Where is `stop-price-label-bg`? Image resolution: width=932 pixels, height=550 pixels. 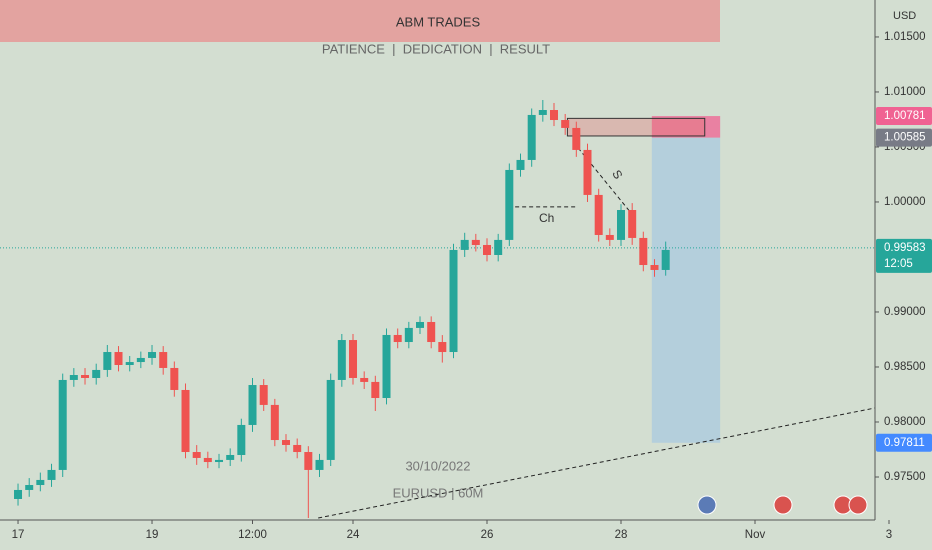
stop-price-label-bg is located at coordinates (904, 116).